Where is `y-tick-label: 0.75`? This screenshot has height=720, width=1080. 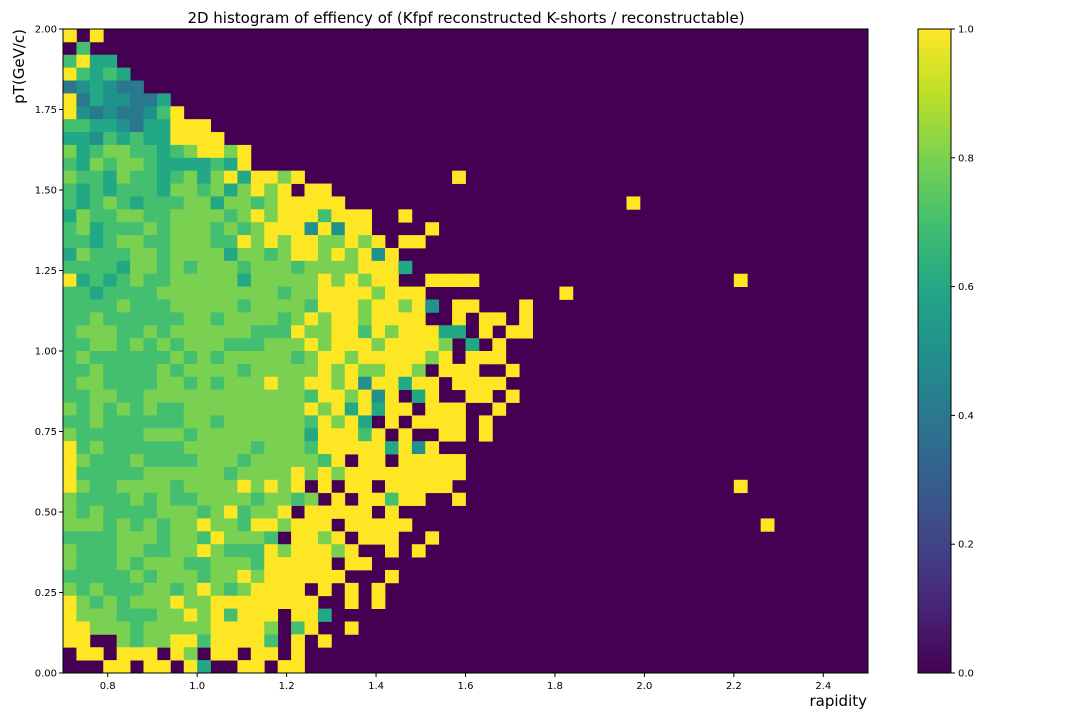 y-tick-label: 0.75 is located at coordinates (46, 432).